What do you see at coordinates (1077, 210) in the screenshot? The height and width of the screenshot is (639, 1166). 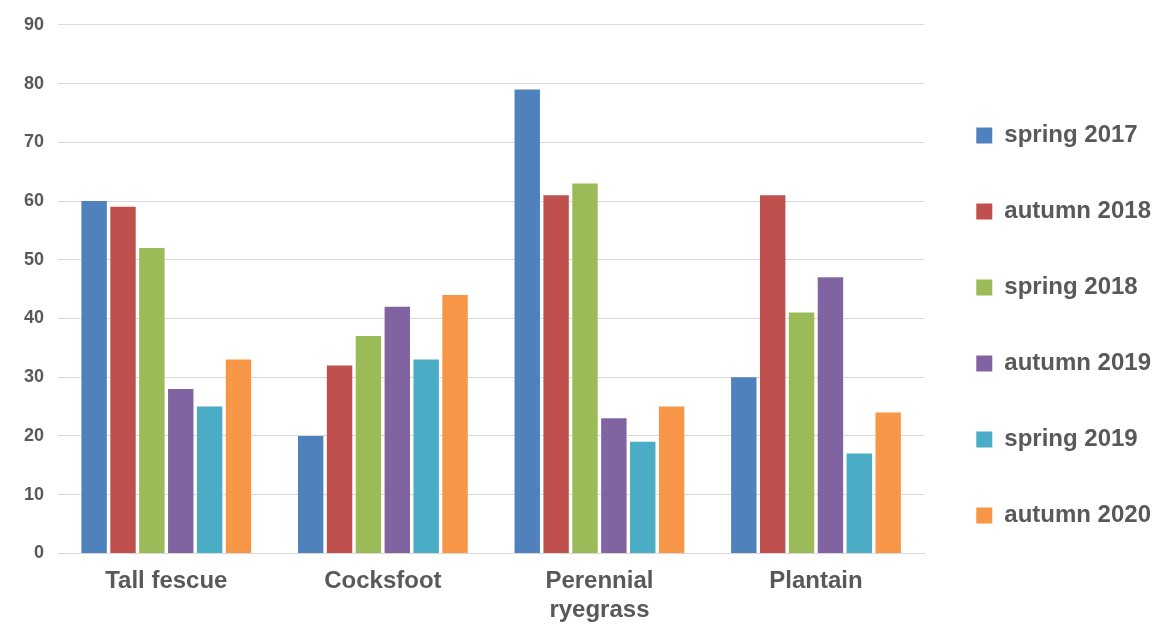 I see `legend-label: autumn 2018` at bounding box center [1077, 210].